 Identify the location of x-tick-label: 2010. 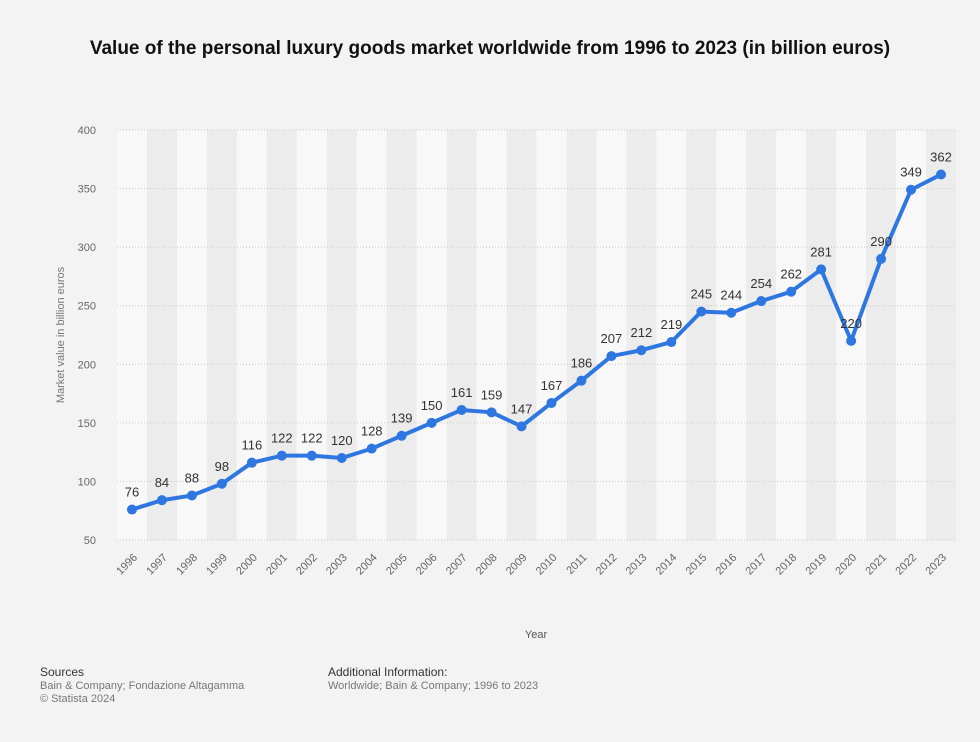
(547, 565).